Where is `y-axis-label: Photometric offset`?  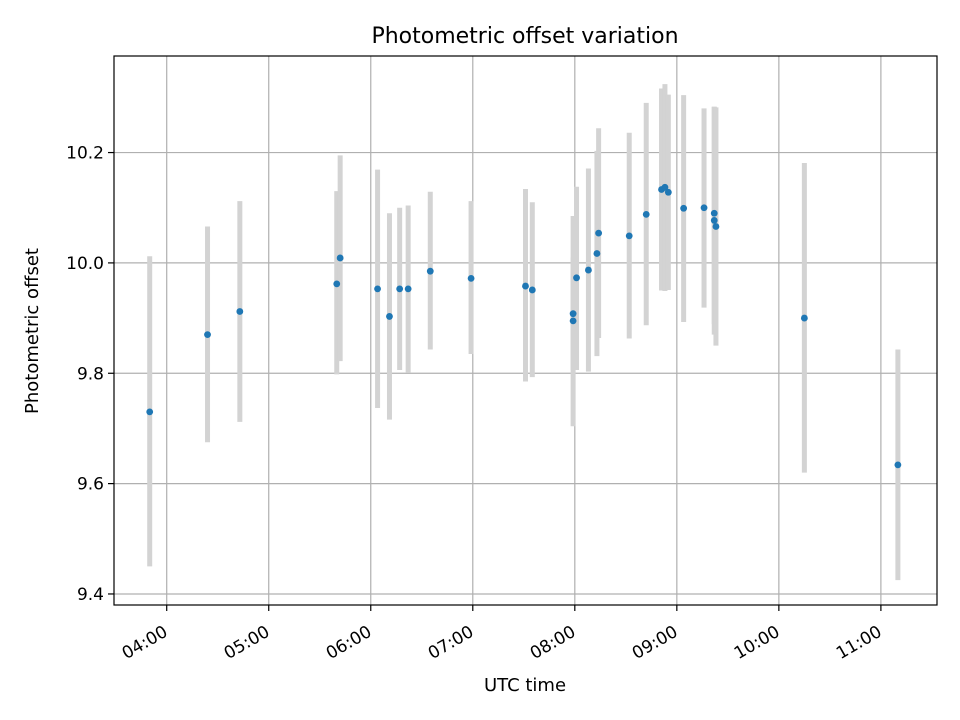 y-axis-label: Photometric offset is located at coordinates (32, 331).